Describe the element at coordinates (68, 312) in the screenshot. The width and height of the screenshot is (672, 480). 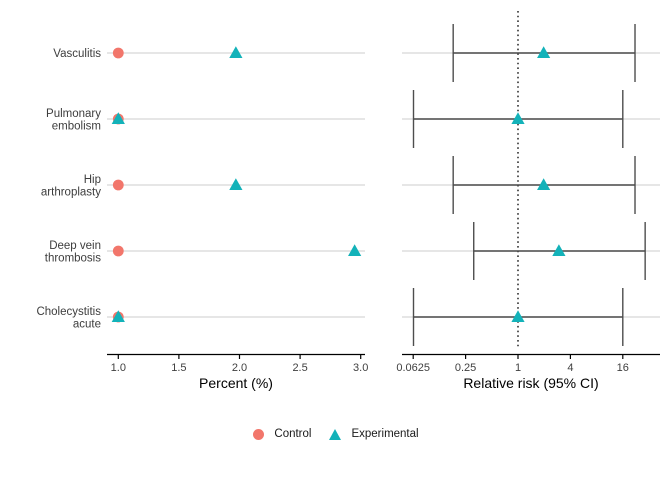
I see `category-label: Cholecystitis` at that location.